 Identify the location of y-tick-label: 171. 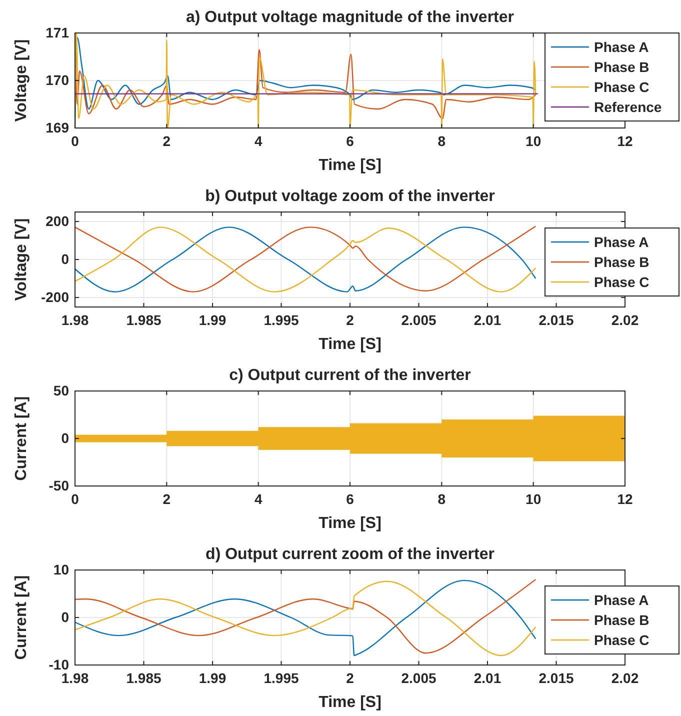
(58, 32).